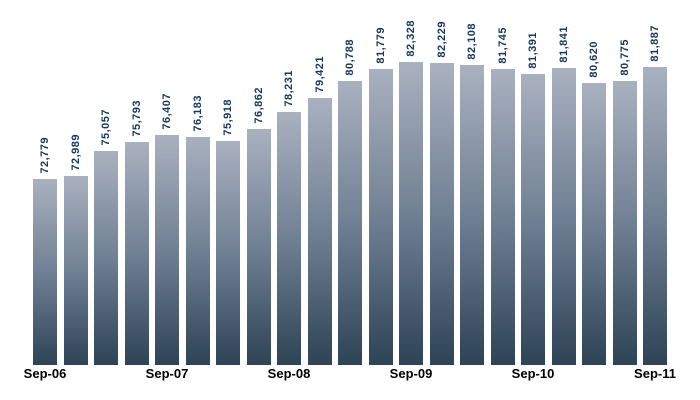  Describe the element at coordinates (655, 373) in the screenshot. I see `x-axis-tick-label: Sep-11` at that location.